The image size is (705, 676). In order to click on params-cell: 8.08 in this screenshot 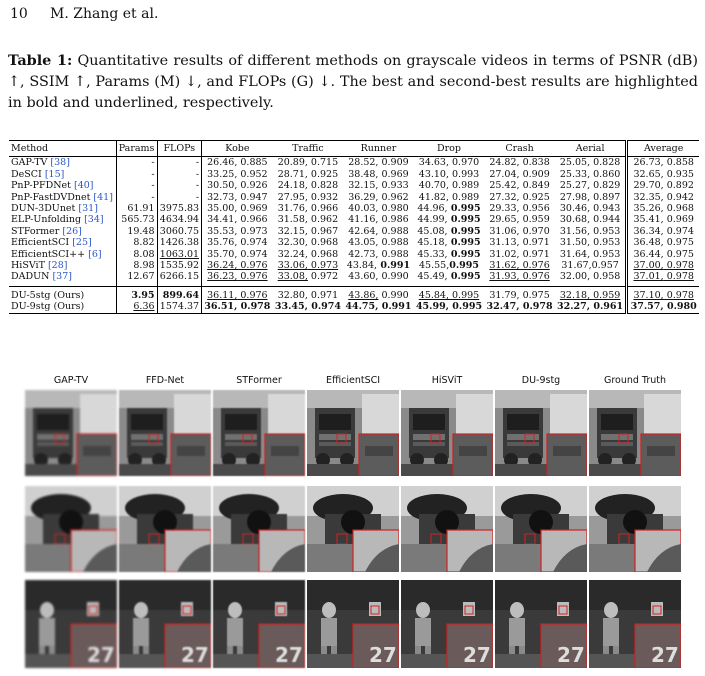, I will do `click(136, 254)`.